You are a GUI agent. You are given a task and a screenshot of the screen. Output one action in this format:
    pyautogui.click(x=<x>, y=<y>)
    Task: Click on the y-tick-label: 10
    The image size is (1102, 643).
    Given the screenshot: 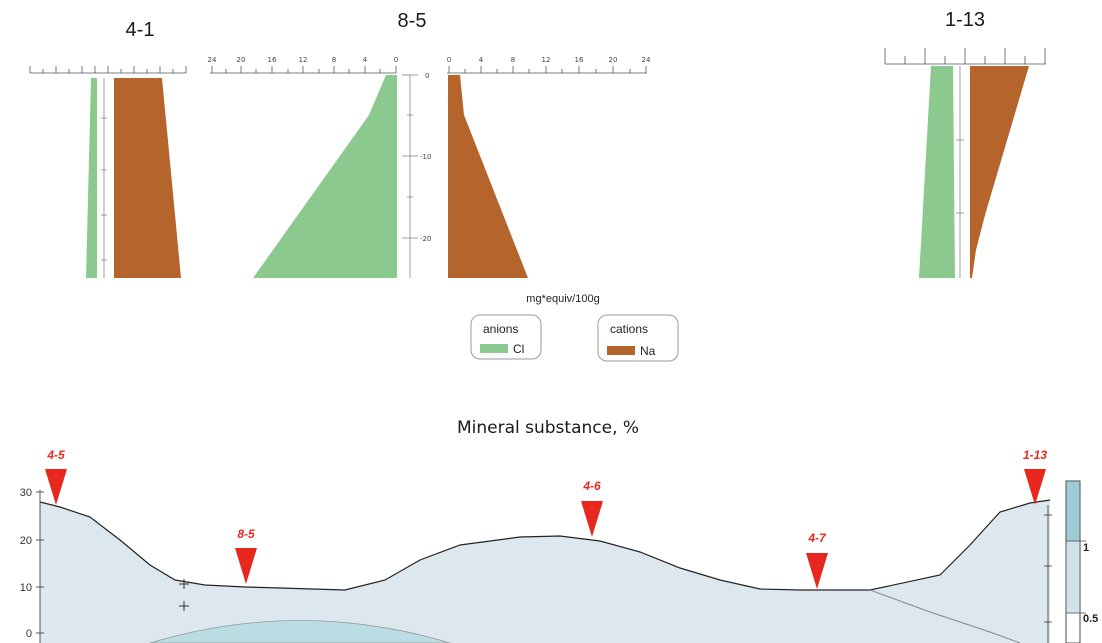 What is the action you would take?
    pyautogui.click(x=26, y=588)
    